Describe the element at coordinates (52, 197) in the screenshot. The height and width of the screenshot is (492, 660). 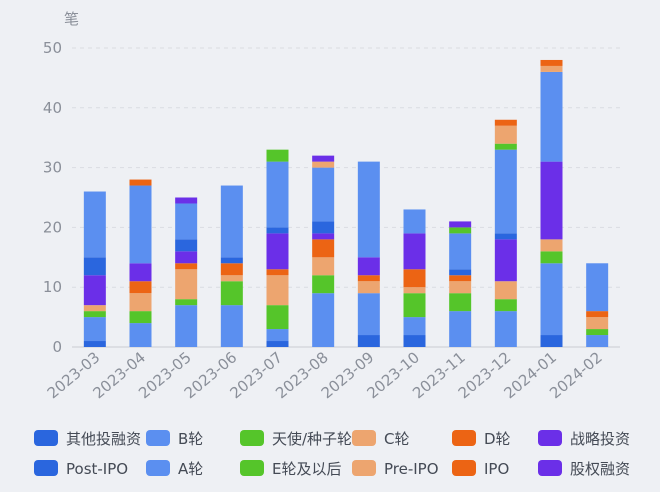
I see `y-axis-ticks: 0 10 20 30 40 50` at that location.